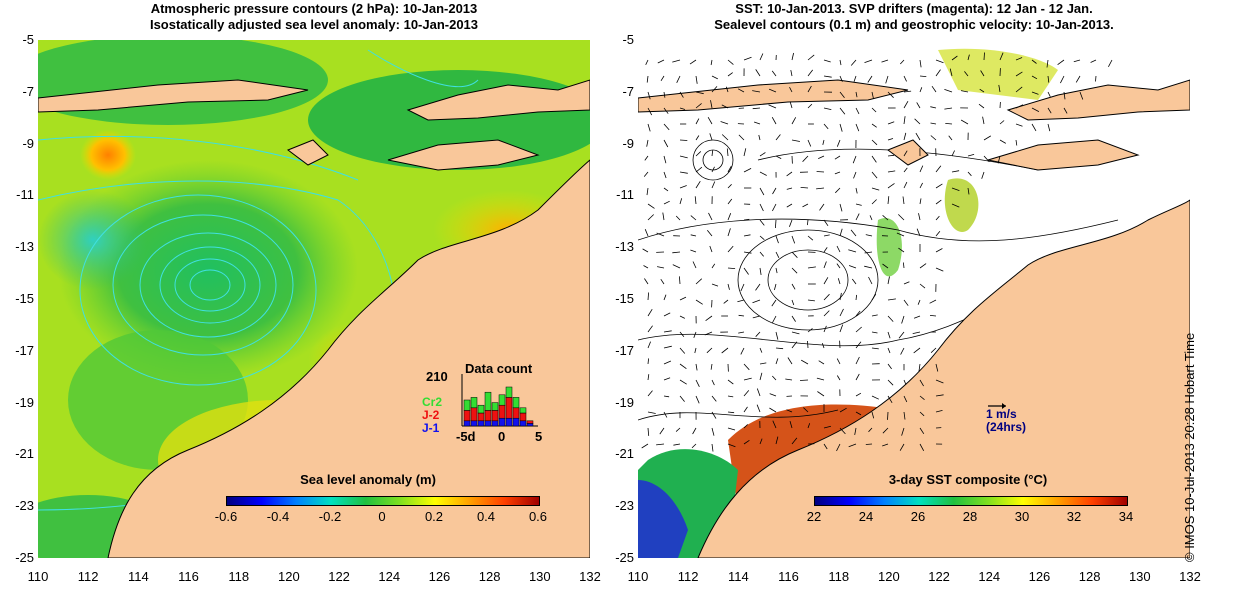 The height and width of the screenshot is (590, 1250). I want to click on lon-tick-label: 114, so click(738, 576).